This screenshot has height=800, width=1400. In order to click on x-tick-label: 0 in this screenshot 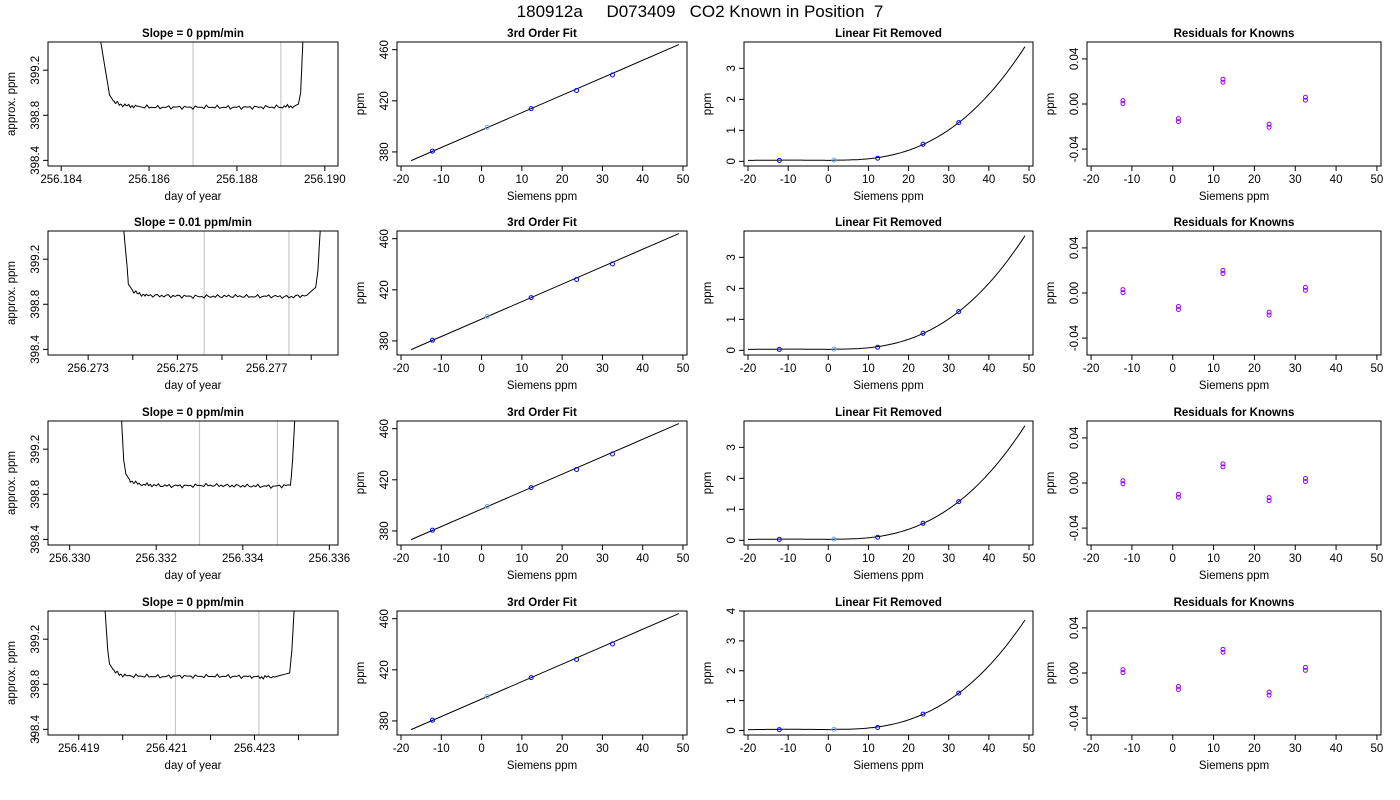, I will do `click(481, 749)`.